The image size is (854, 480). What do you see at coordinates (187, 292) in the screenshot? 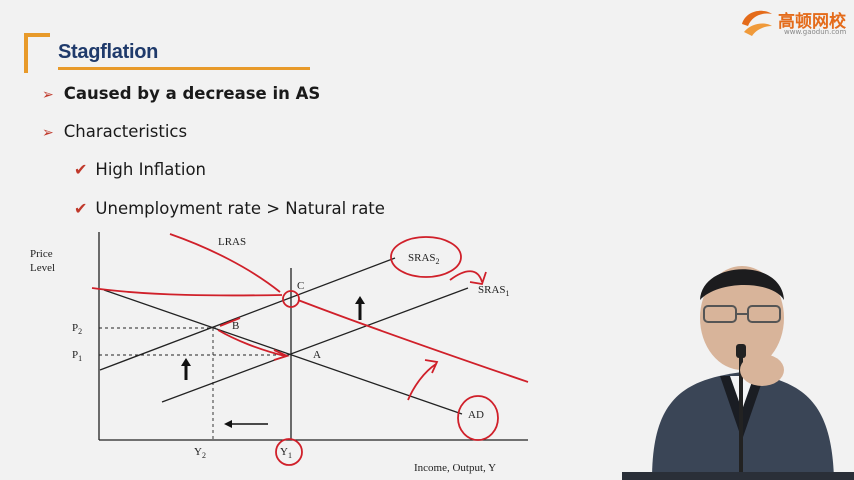
I see `red-price-line` at bounding box center [187, 292].